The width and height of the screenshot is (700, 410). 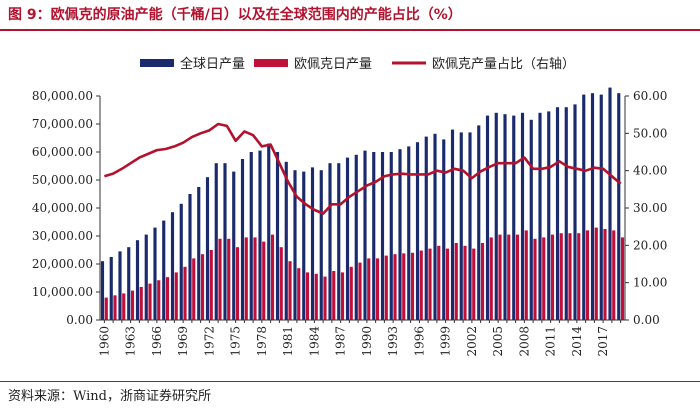 I want to click on bar-opec-2015, so click(x=587, y=275).